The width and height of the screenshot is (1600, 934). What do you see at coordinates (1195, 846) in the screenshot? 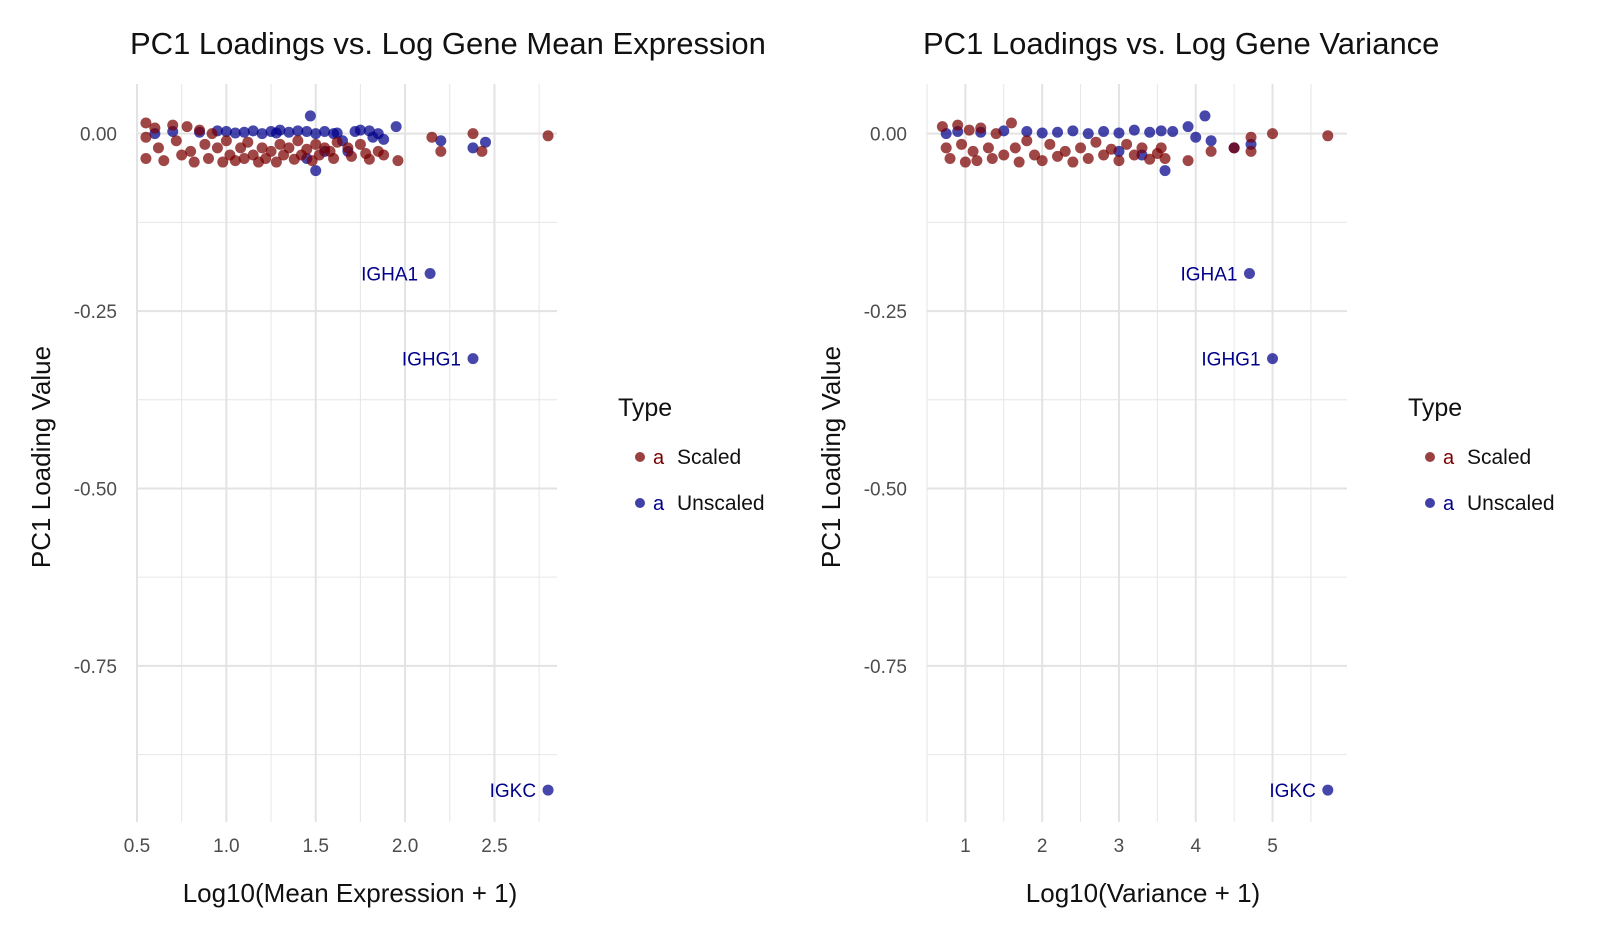
I see `x-tick-label: 4` at bounding box center [1195, 846].